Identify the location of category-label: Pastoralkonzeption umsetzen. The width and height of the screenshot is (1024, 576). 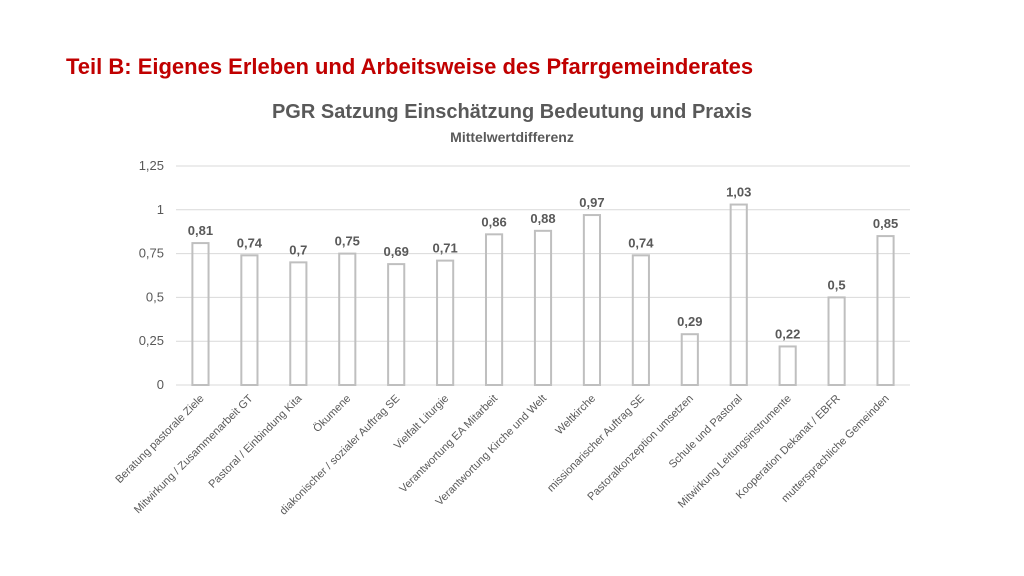
(640, 448).